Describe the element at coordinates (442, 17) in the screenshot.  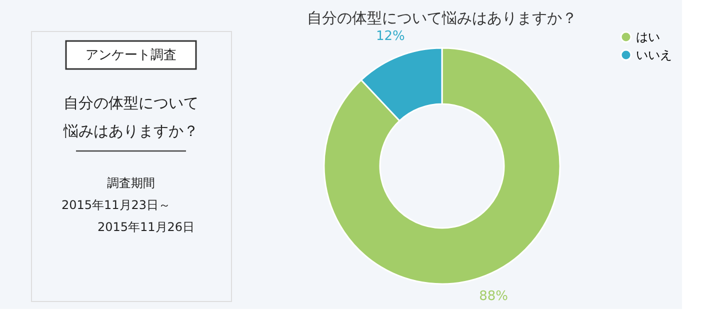
I see `chart-title: 自分の体型について悩みはありますか？` at that location.